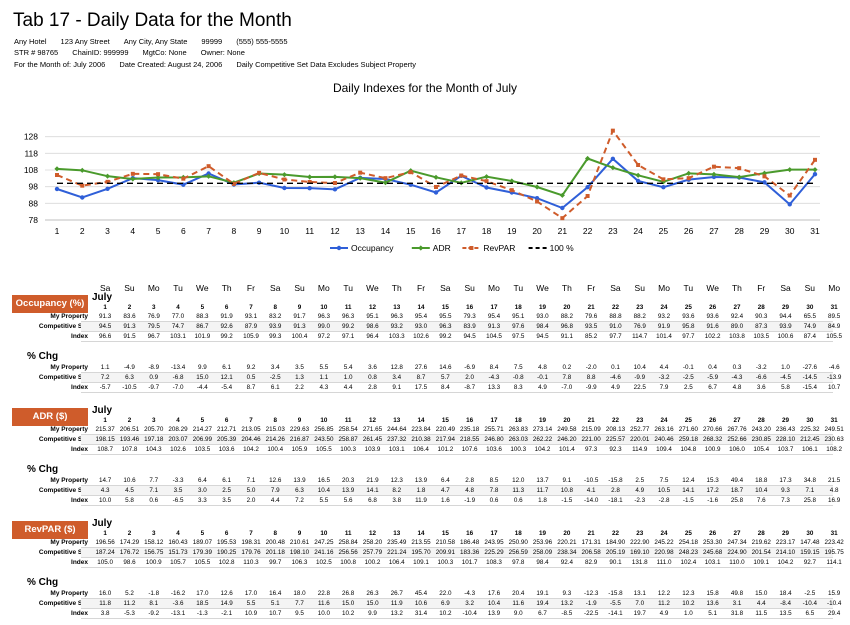 Image resolution: width=850 pixels, height=625 pixels. I want to click on row-label: Index, so click(79, 336).